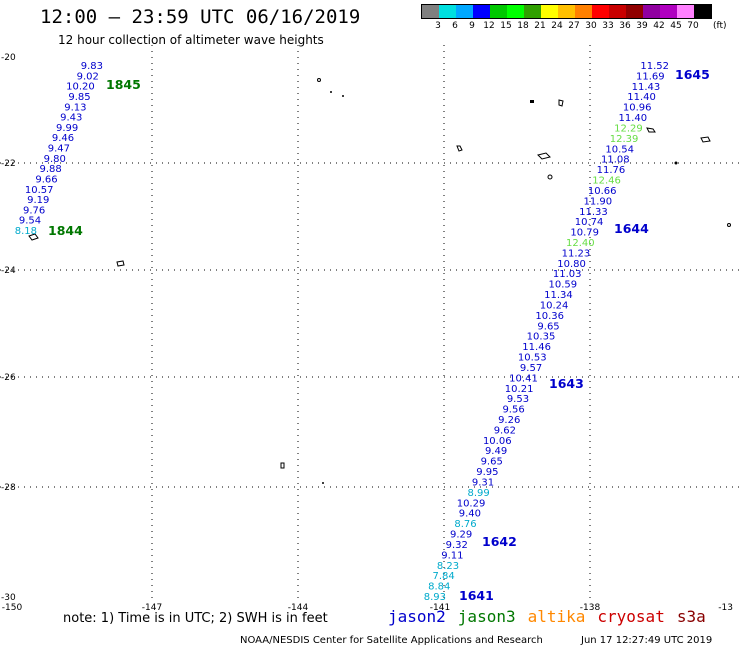 Image resolution: width=740 pixels, height=650 pixels. I want to click on legend-label: 45, so click(676, 26).